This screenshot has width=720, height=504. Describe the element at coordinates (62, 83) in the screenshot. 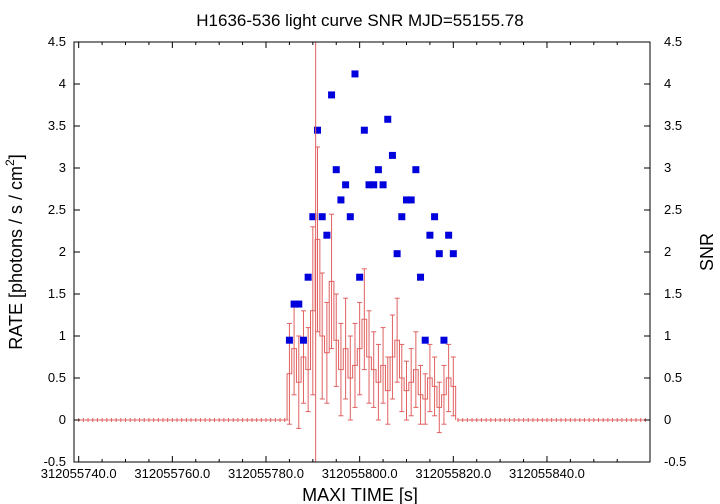

I see `y-tick-label-left: 4` at that location.